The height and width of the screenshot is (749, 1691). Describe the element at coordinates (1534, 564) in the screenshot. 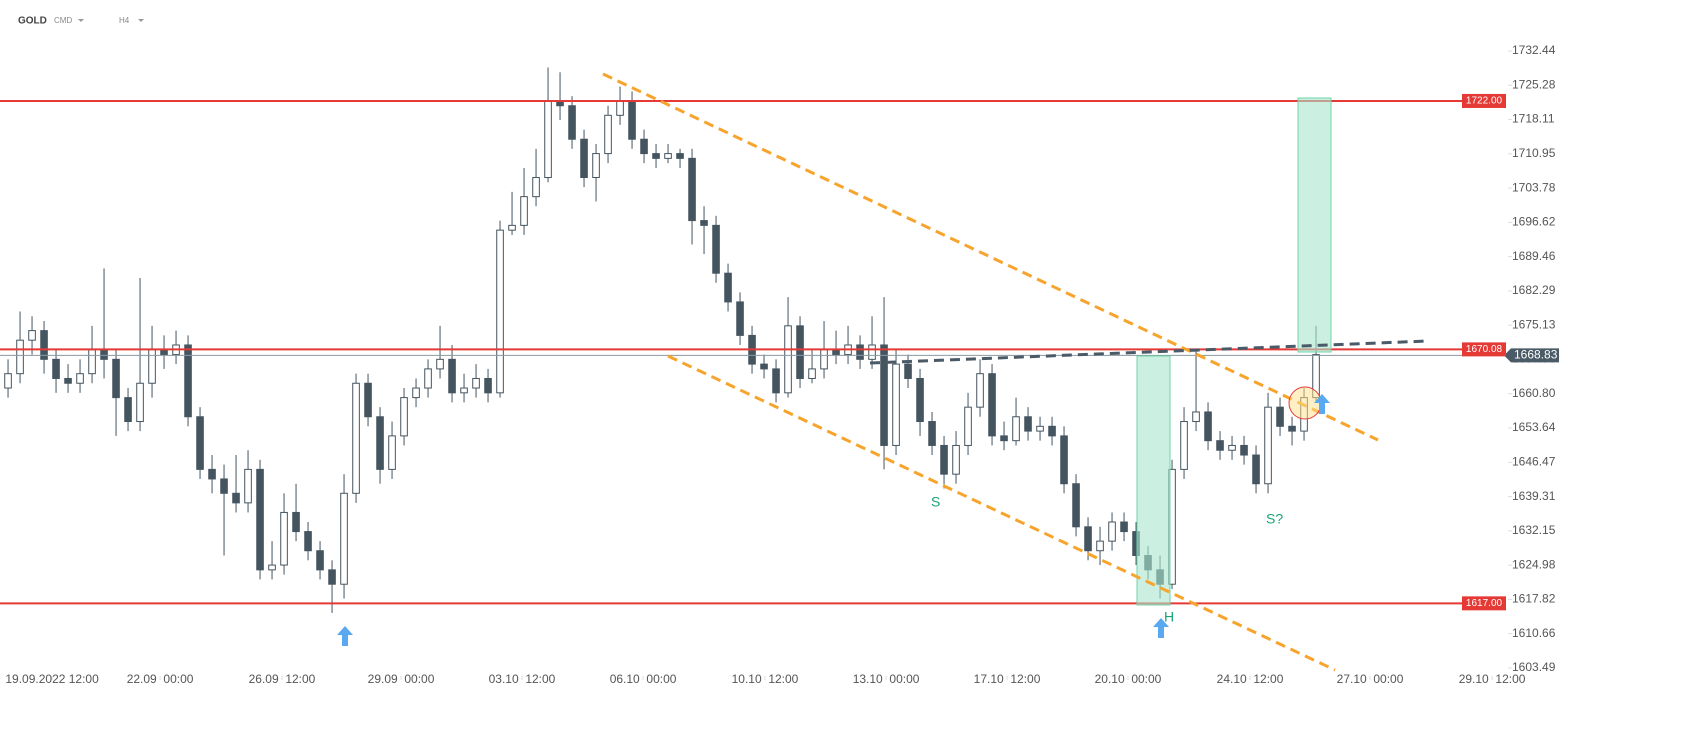

I see `y-tick-label: 1624.98` at that location.